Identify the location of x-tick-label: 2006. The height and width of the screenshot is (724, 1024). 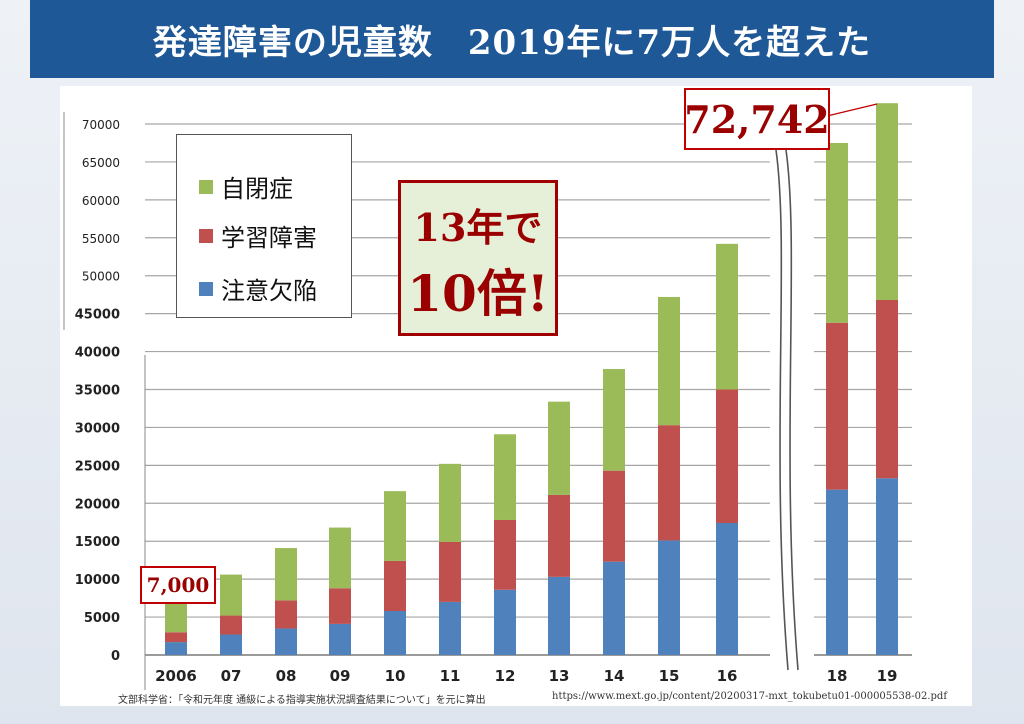
(176, 676).